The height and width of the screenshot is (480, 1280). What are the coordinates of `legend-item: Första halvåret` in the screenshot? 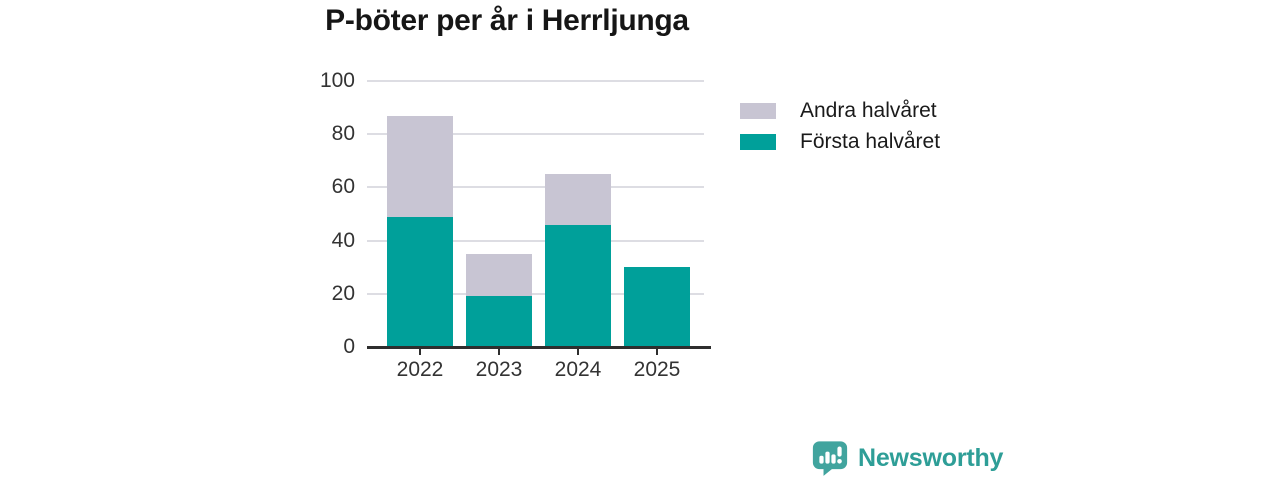 It's located at (840, 141).